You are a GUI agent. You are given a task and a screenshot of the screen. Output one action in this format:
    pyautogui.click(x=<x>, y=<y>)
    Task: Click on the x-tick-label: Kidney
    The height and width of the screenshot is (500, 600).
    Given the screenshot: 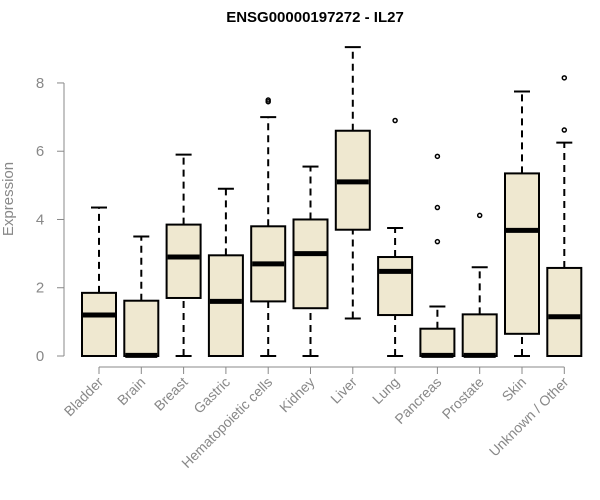 What is the action you would take?
    pyautogui.click(x=297, y=395)
    